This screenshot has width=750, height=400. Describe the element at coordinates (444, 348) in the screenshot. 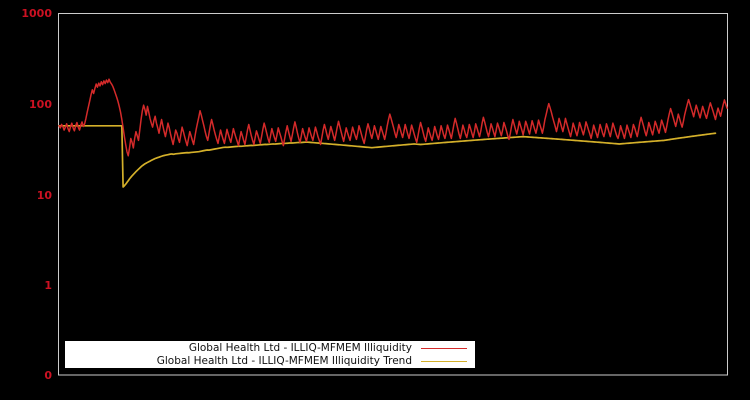

I see `legend-swatch-illiquidity` at that location.